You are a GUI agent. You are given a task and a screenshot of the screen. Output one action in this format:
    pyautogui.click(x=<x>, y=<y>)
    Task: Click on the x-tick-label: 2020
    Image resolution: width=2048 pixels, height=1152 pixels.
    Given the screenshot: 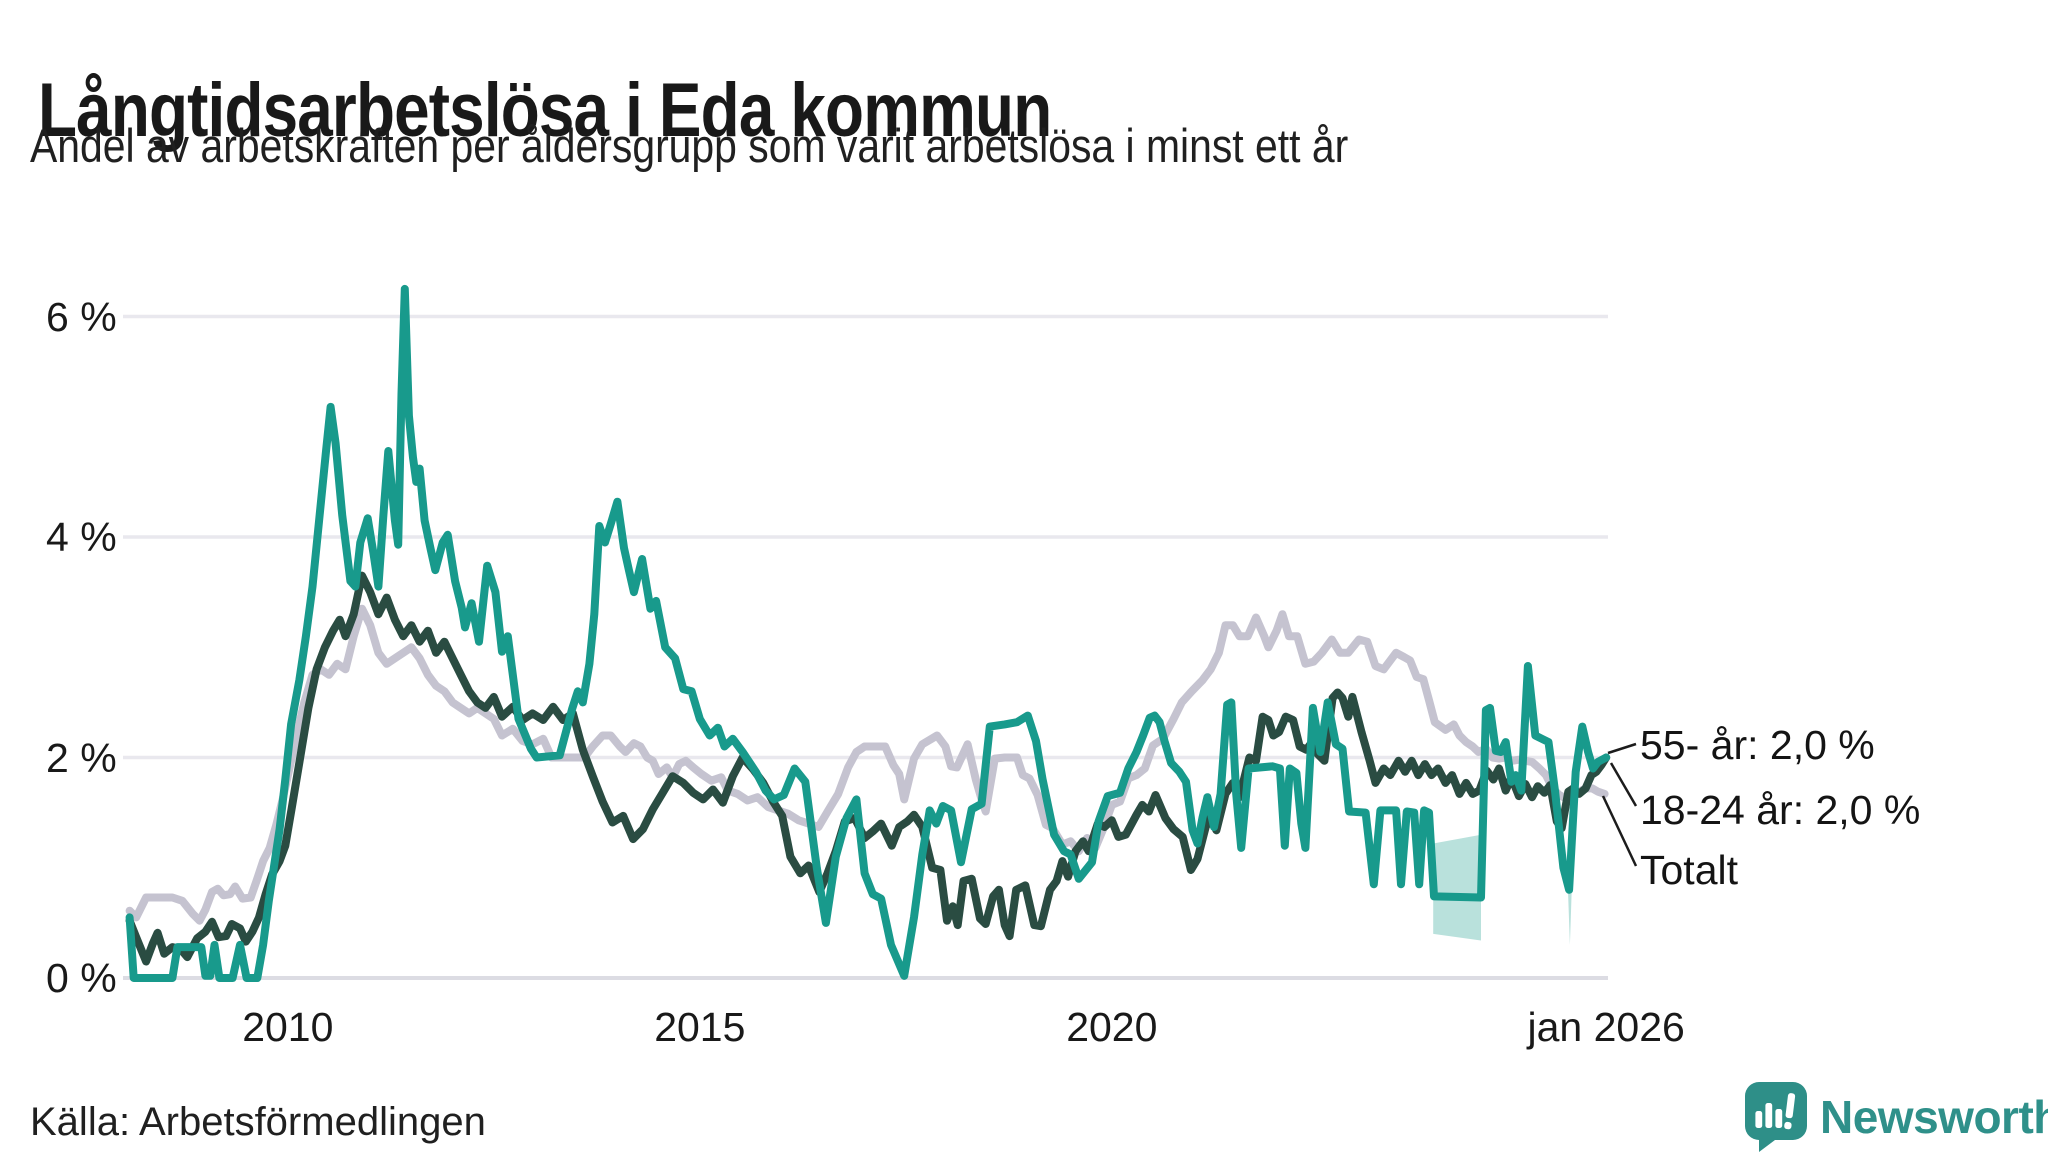 What is the action you would take?
    pyautogui.click(x=1112, y=1027)
    